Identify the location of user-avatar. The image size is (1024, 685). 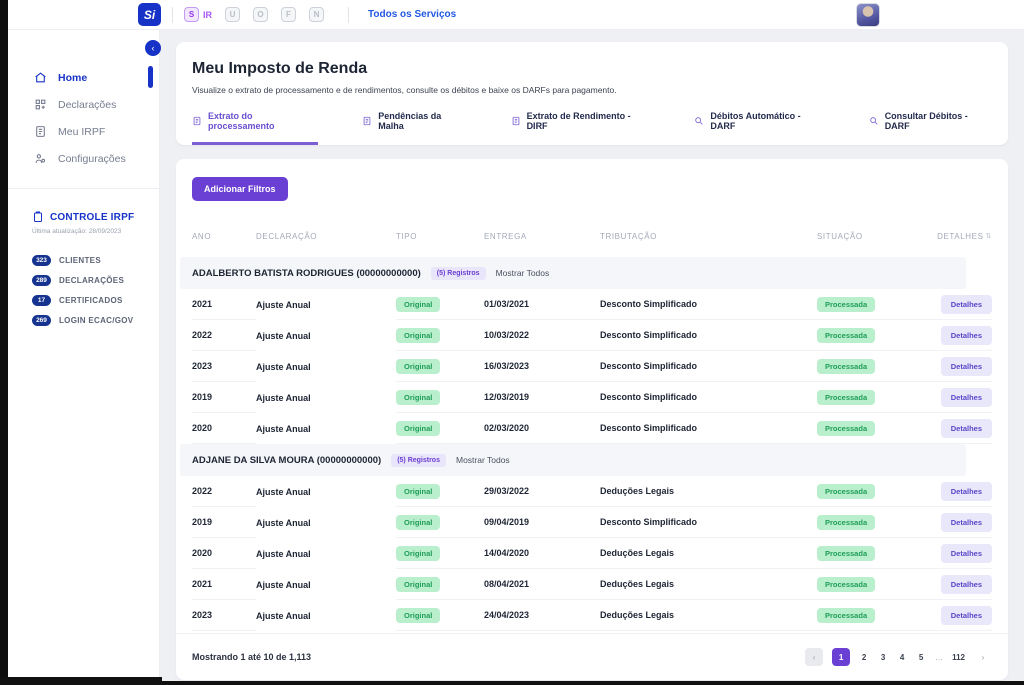
(868, 14).